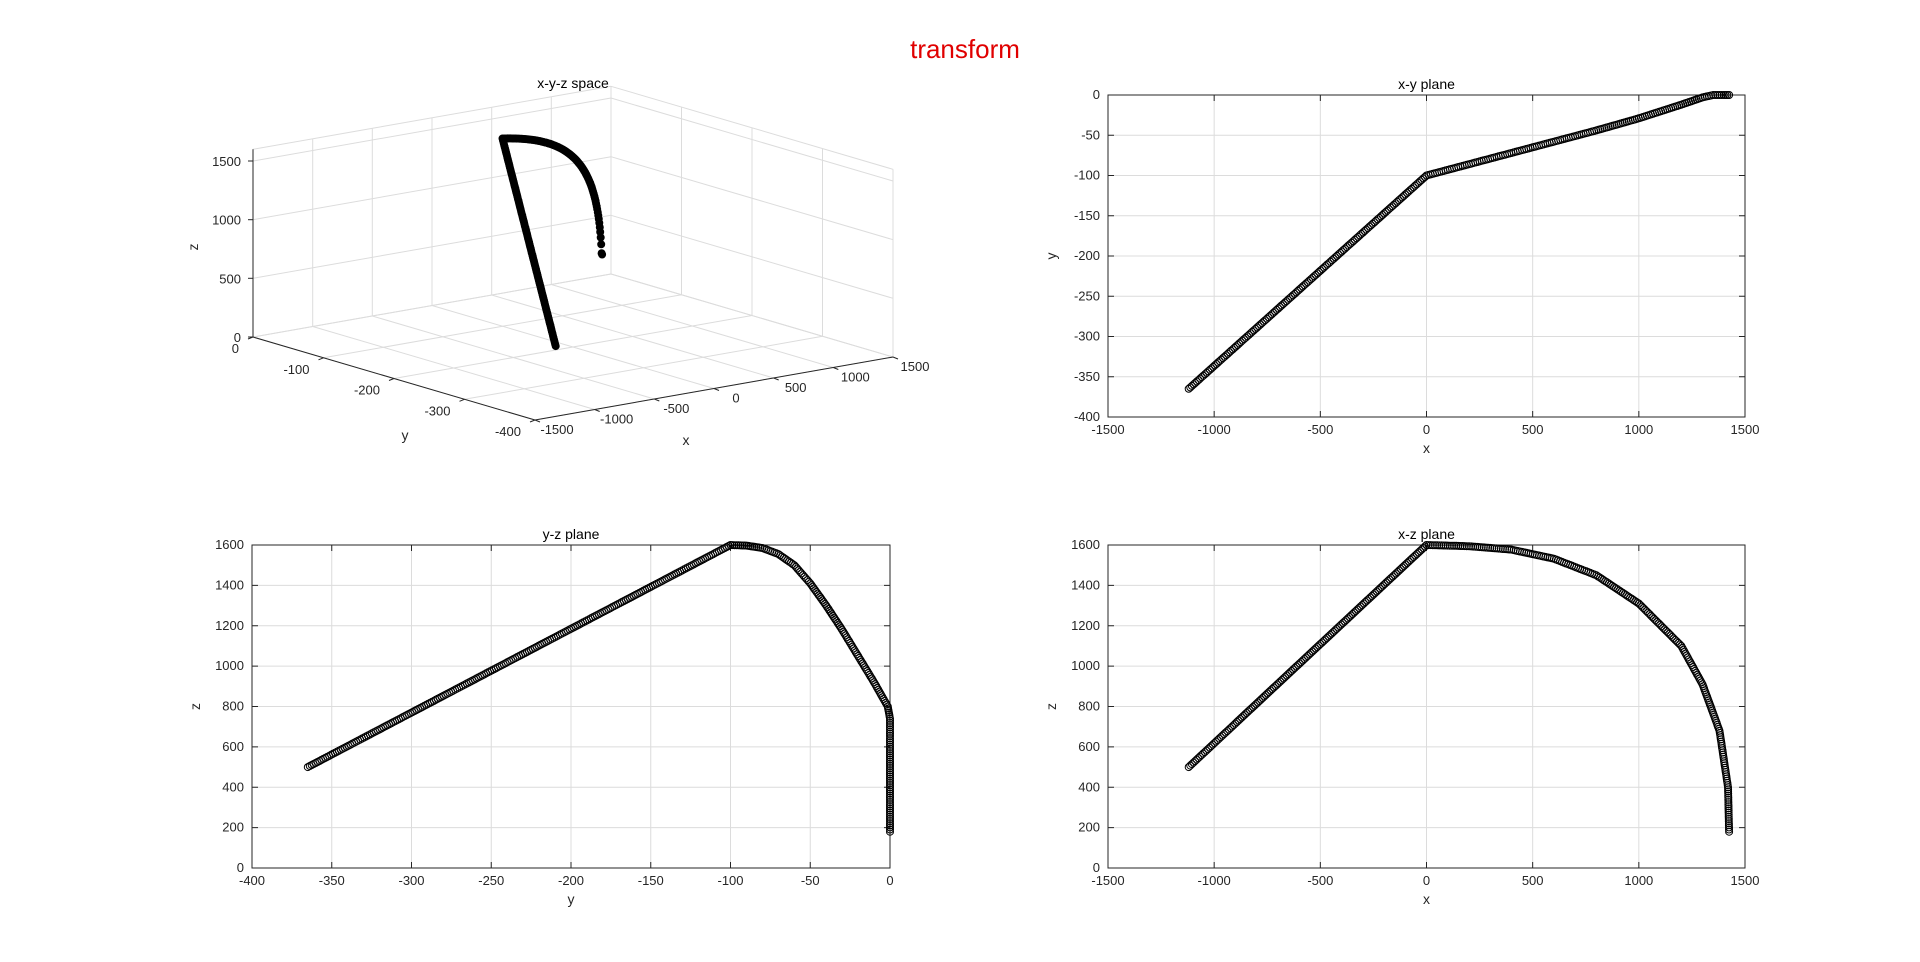 This screenshot has height=962, width=1920. What do you see at coordinates (1426, 84) in the screenshot?
I see `chart-title: x-y plane` at bounding box center [1426, 84].